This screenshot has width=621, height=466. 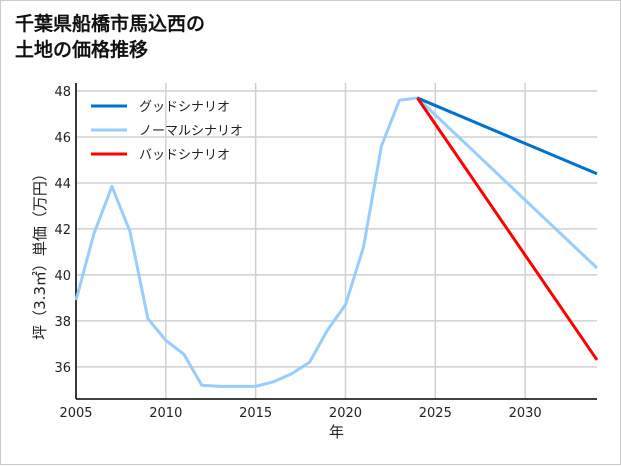 What do you see at coordinates (110, 24) in the screenshot?
I see `title-line-1: 千葉県船橋市馬込西の` at bounding box center [110, 24].